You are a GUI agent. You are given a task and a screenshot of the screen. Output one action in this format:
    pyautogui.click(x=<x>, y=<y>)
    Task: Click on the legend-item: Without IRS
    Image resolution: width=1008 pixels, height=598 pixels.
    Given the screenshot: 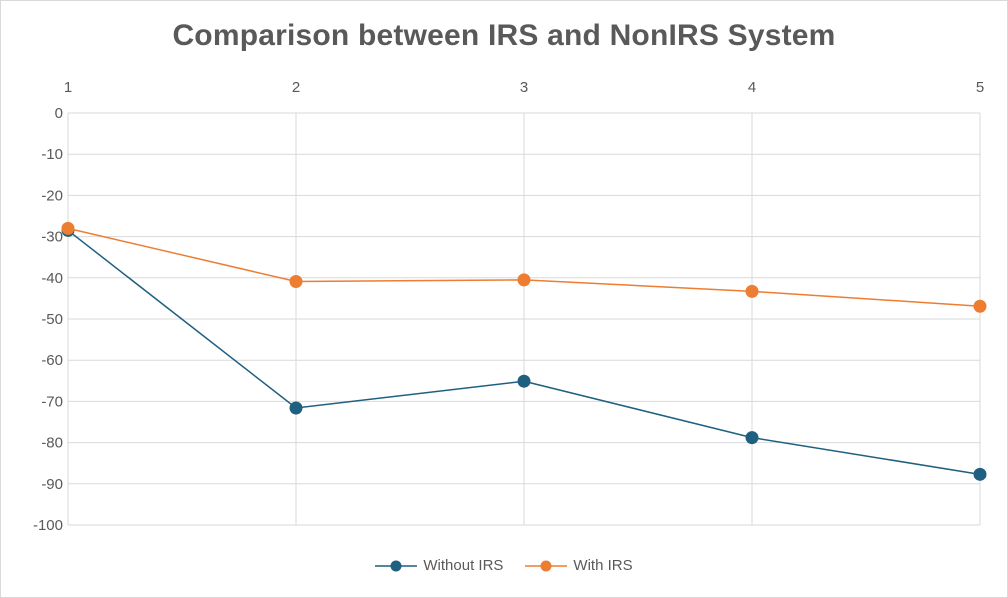 What is the action you would take?
    pyautogui.click(x=439, y=565)
    